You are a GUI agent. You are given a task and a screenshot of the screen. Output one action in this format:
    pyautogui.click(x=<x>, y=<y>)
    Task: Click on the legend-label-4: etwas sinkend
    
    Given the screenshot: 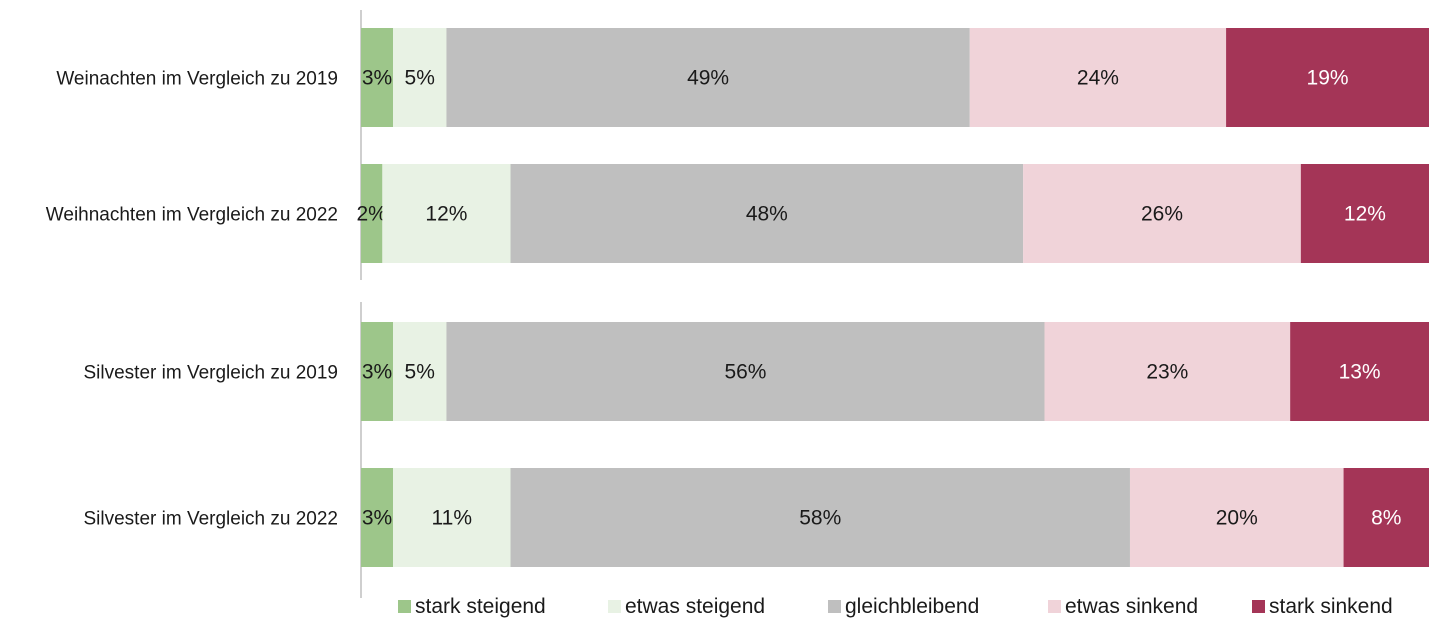 What is the action you would take?
    pyautogui.click(x=1131, y=606)
    